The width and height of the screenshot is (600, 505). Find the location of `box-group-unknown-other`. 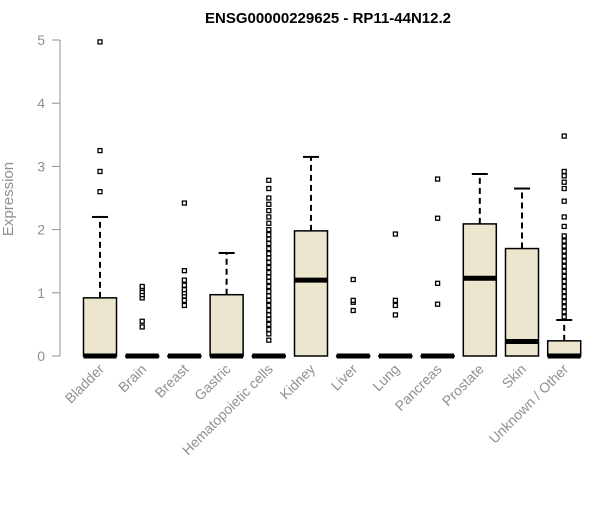

box-group-unknown-other is located at coordinates (564, 246).